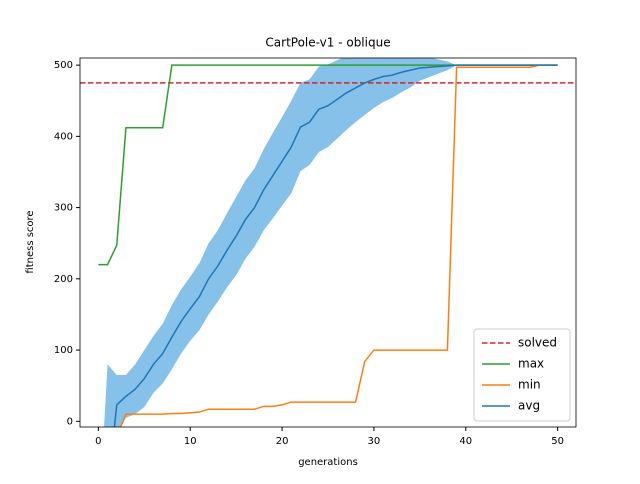  I want to click on legend-box, so click(522, 375).